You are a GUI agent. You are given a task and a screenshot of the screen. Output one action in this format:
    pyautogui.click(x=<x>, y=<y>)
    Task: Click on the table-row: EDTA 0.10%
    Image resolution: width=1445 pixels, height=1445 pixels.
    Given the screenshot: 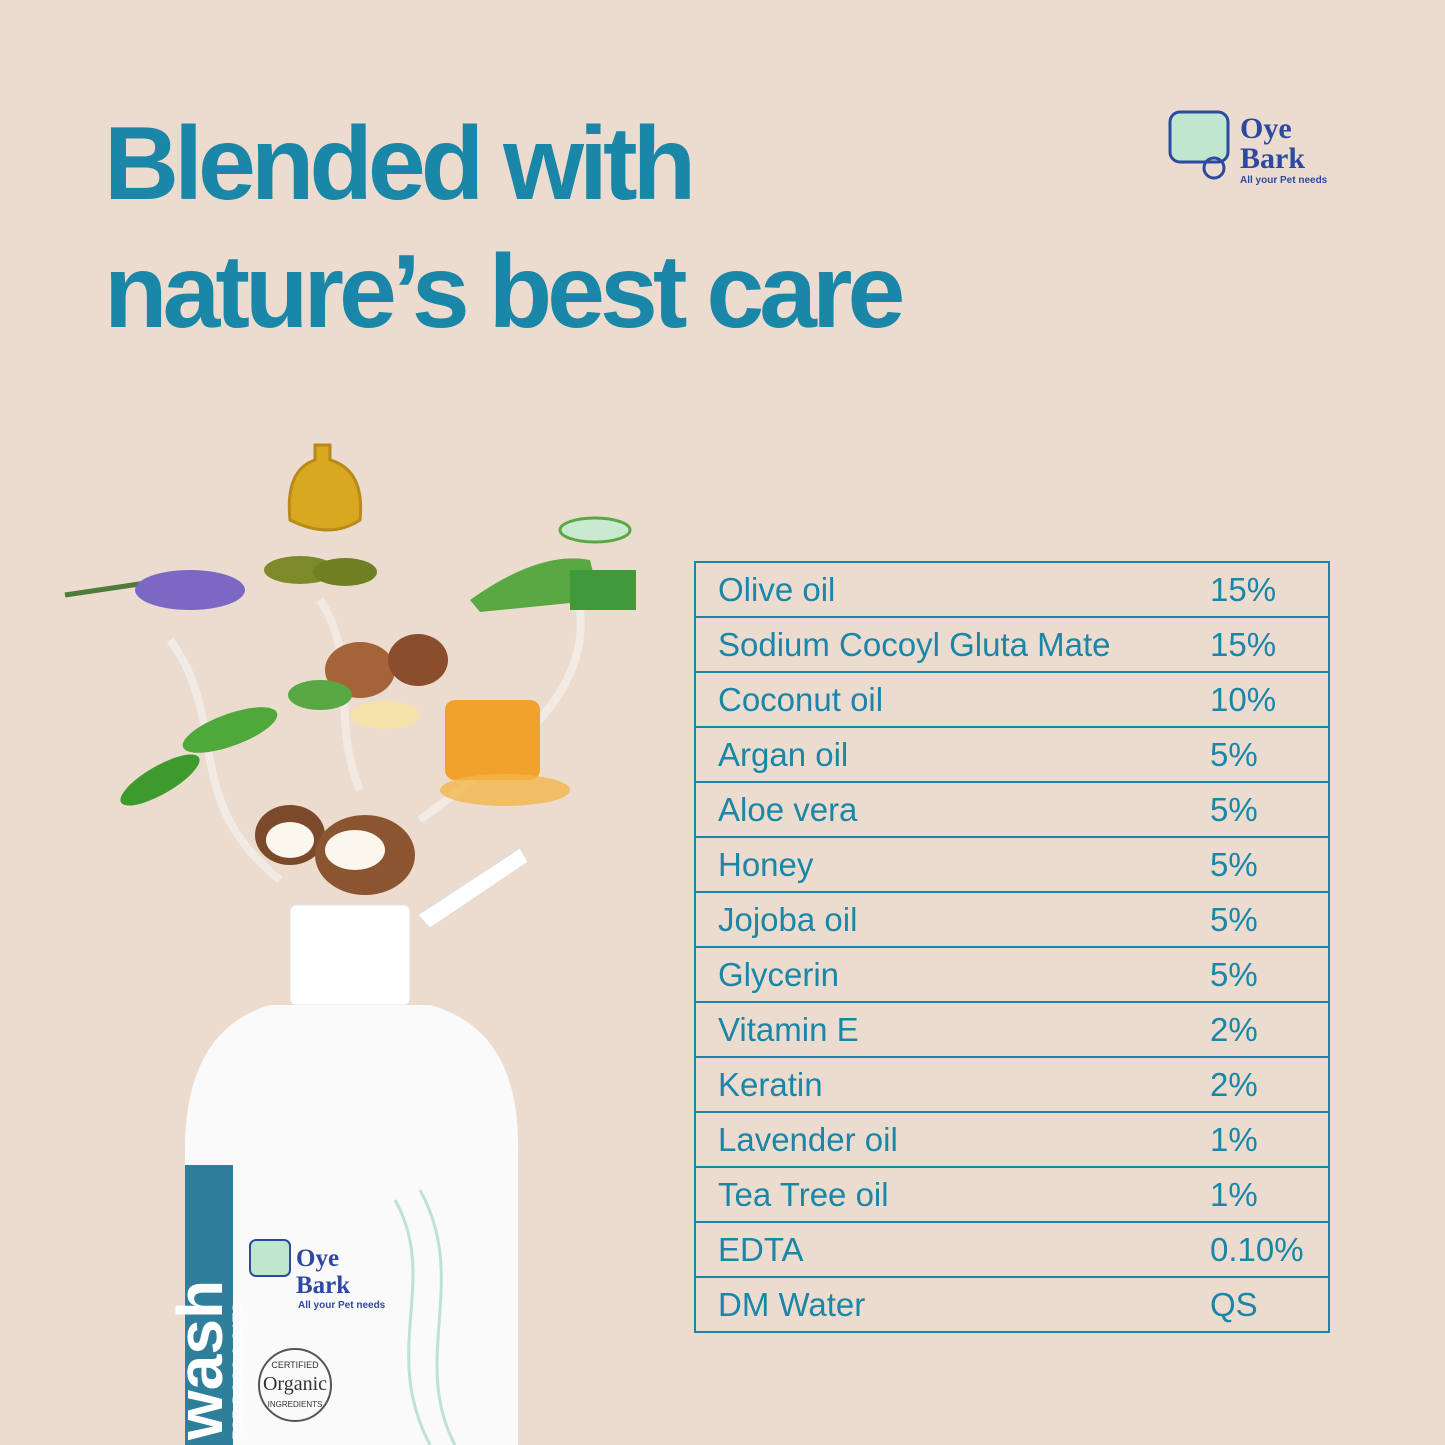 What is the action you would take?
    pyautogui.click(x=1012, y=1250)
    